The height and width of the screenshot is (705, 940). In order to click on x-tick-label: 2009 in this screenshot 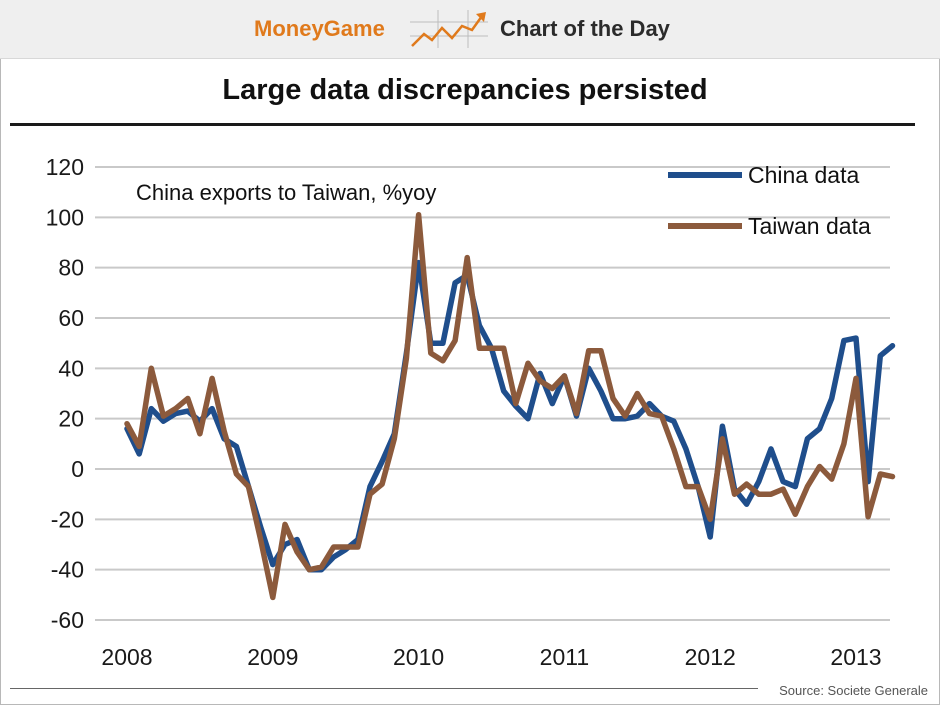, I will do `click(272, 657)`.